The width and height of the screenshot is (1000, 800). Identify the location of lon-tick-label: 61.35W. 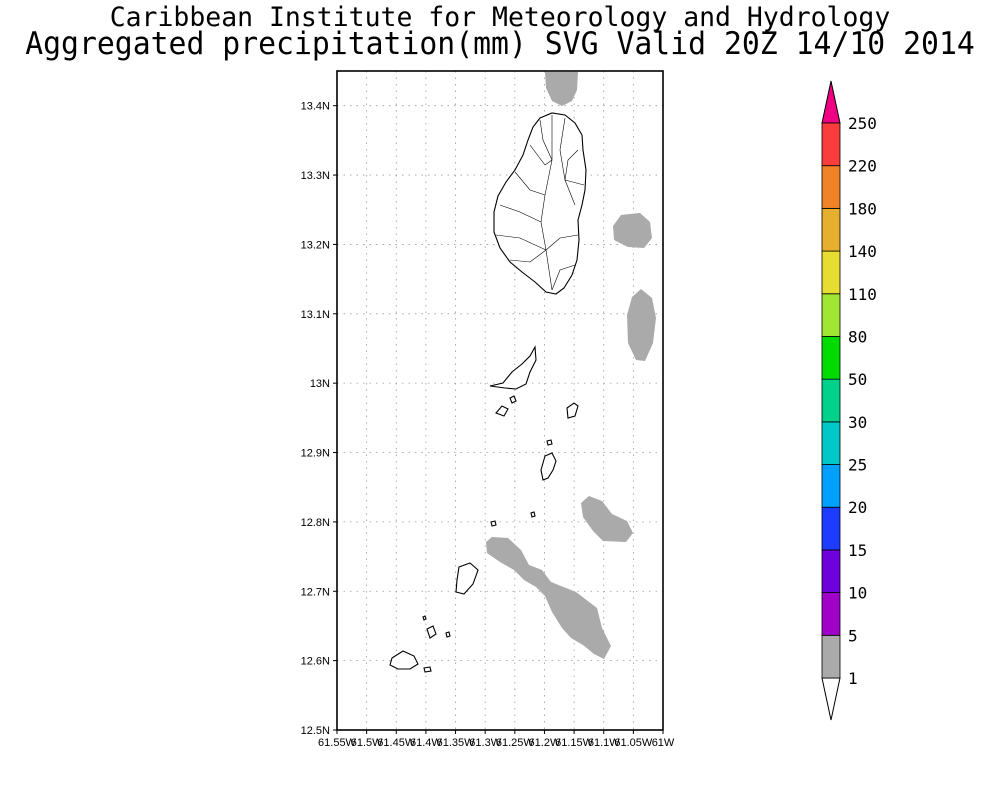
(456, 743).